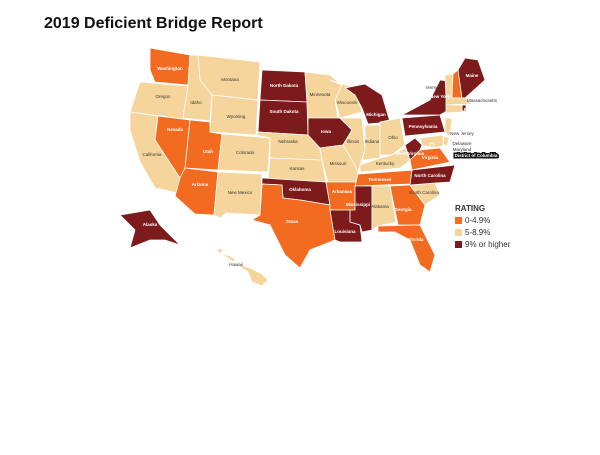  Describe the element at coordinates (240, 192) in the screenshot. I see `state-label: New Mexico` at that location.